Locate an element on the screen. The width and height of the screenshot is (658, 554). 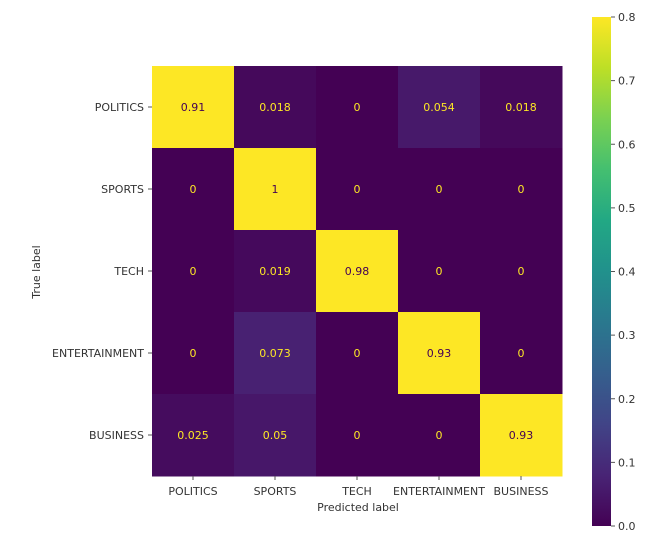
cell-value-1-2: 0 is located at coordinates (357, 189).